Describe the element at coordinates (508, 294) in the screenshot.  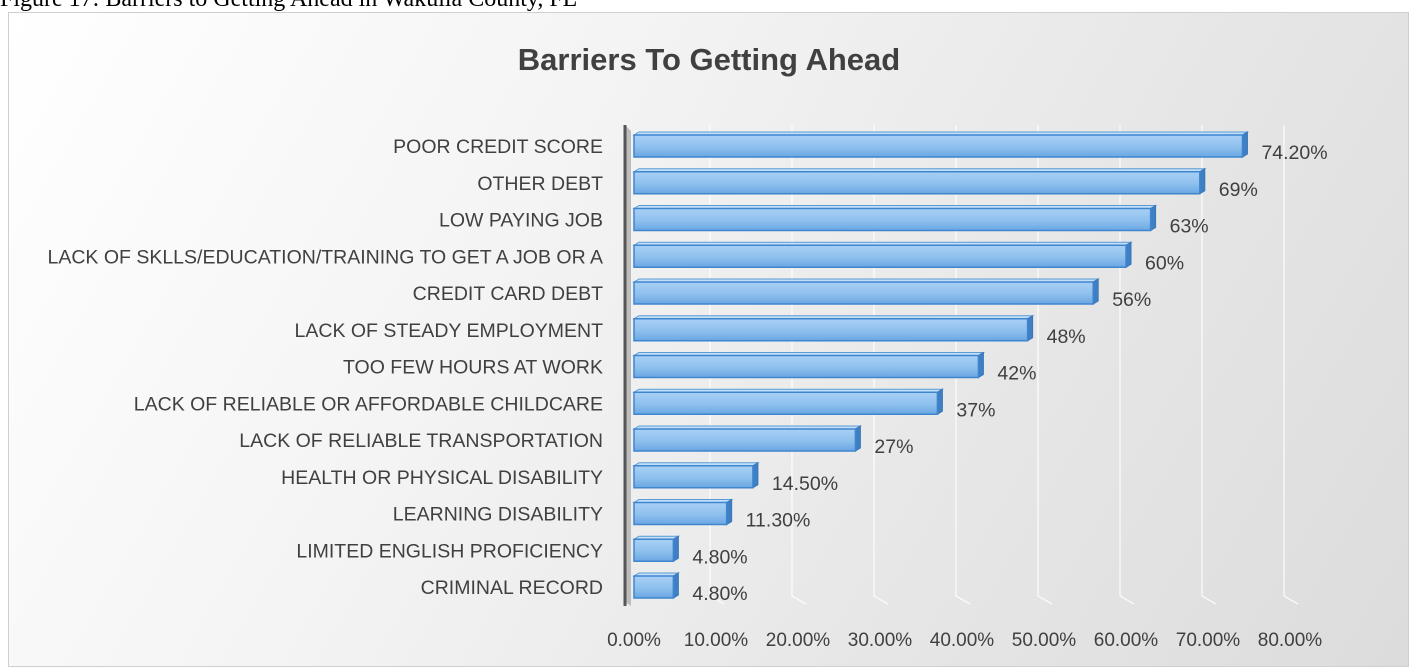
I see `category-label: CREDIT CARD DEBT` at that location.